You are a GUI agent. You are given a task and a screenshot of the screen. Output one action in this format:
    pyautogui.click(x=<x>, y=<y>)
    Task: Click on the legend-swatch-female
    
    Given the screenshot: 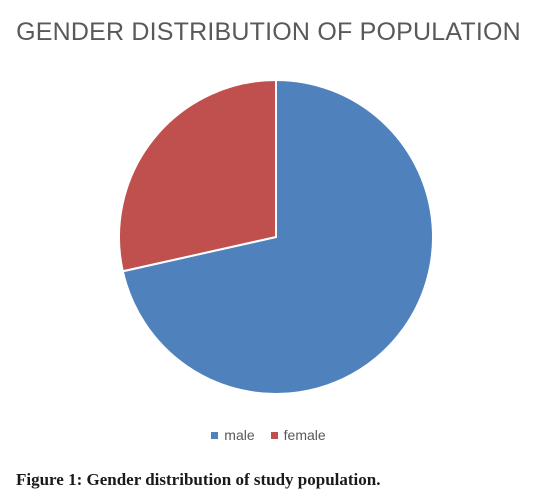 What is the action you would take?
    pyautogui.click(x=274, y=435)
    